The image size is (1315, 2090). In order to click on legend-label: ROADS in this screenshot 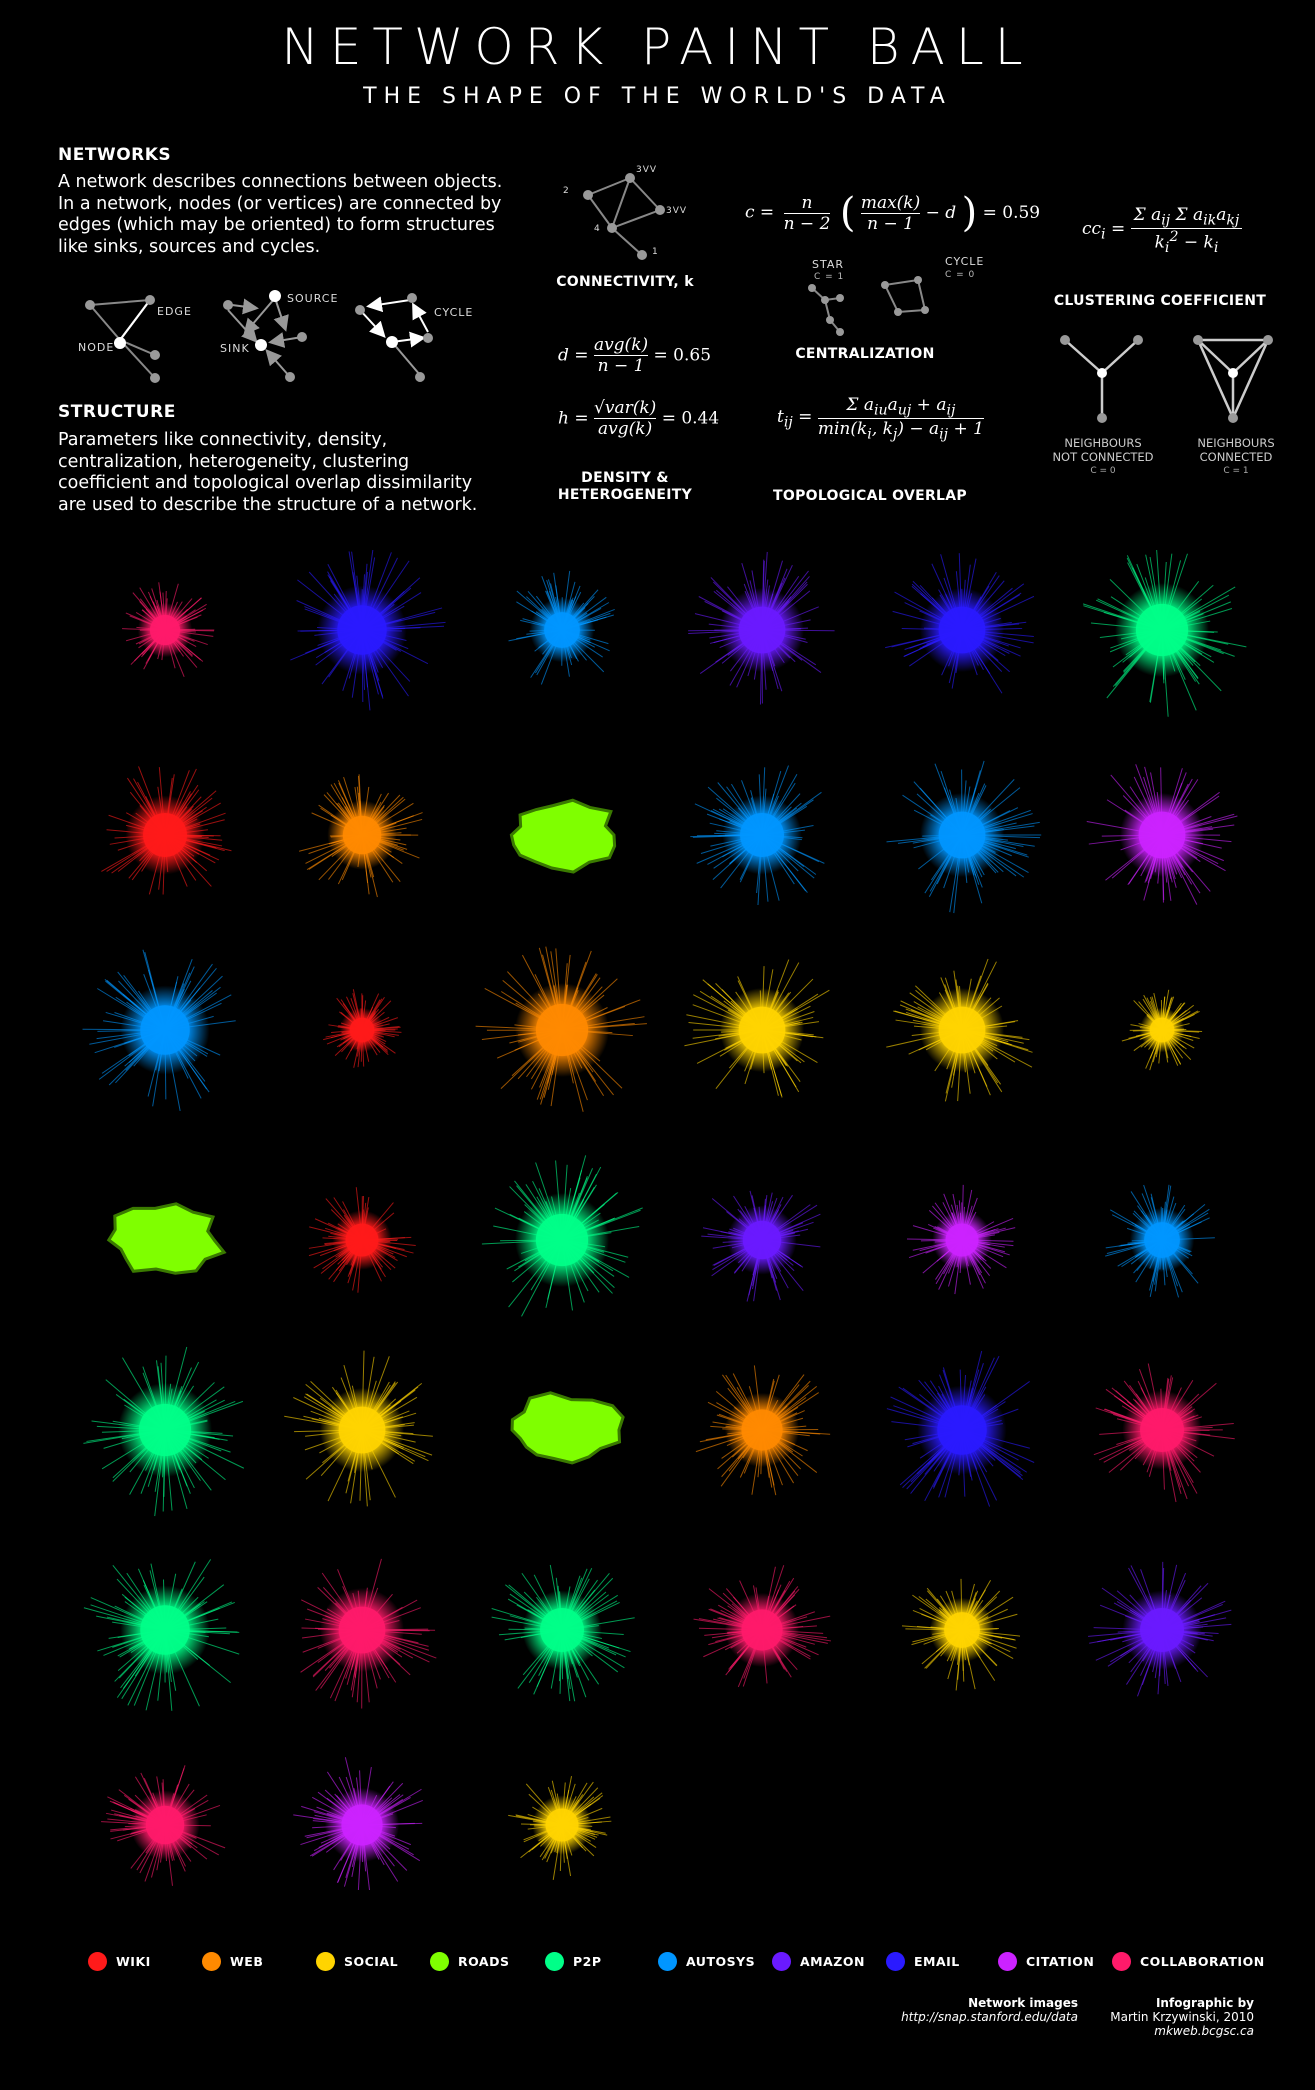, I will do `click(484, 1961)`.